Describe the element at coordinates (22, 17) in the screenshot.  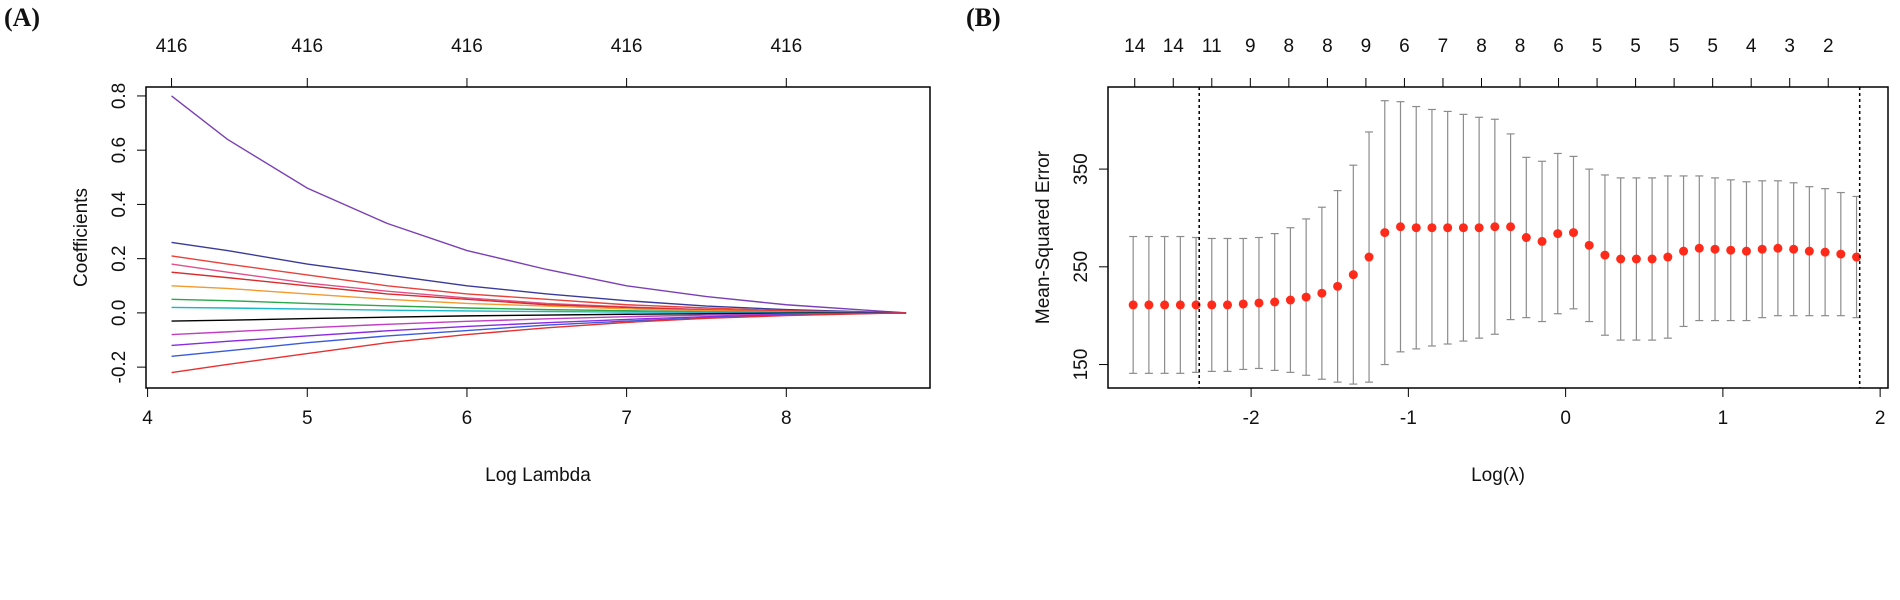
I see `panel-label: (A)` at that location.